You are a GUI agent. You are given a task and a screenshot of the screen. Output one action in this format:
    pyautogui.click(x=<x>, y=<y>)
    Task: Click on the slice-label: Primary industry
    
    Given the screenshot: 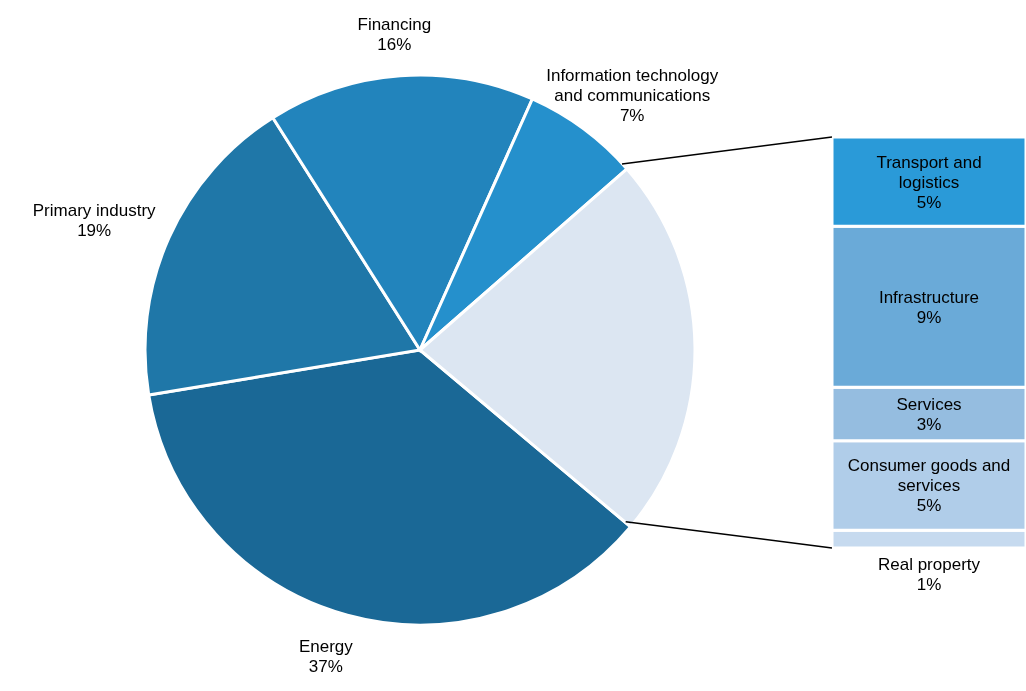 What is the action you would take?
    pyautogui.click(x=94, y=210)
    